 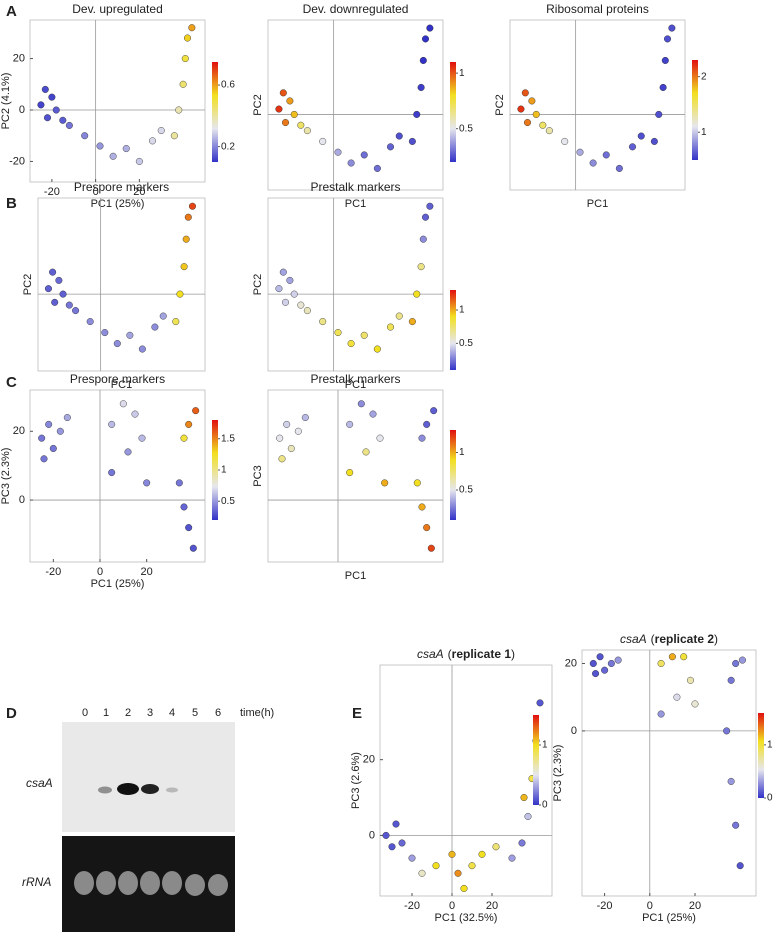 What do you see at coordinates (513, 654) in the screenshot?
I see `title-part: )` at bounding box center [513, 654].